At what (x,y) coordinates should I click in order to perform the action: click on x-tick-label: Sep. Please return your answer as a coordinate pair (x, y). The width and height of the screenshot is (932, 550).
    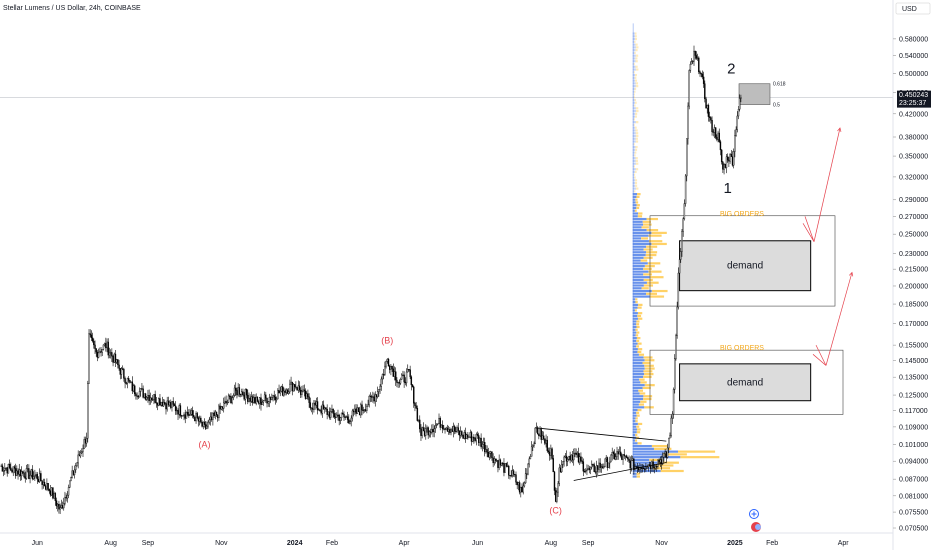
    Looking at the image, I should click on (148, 543).